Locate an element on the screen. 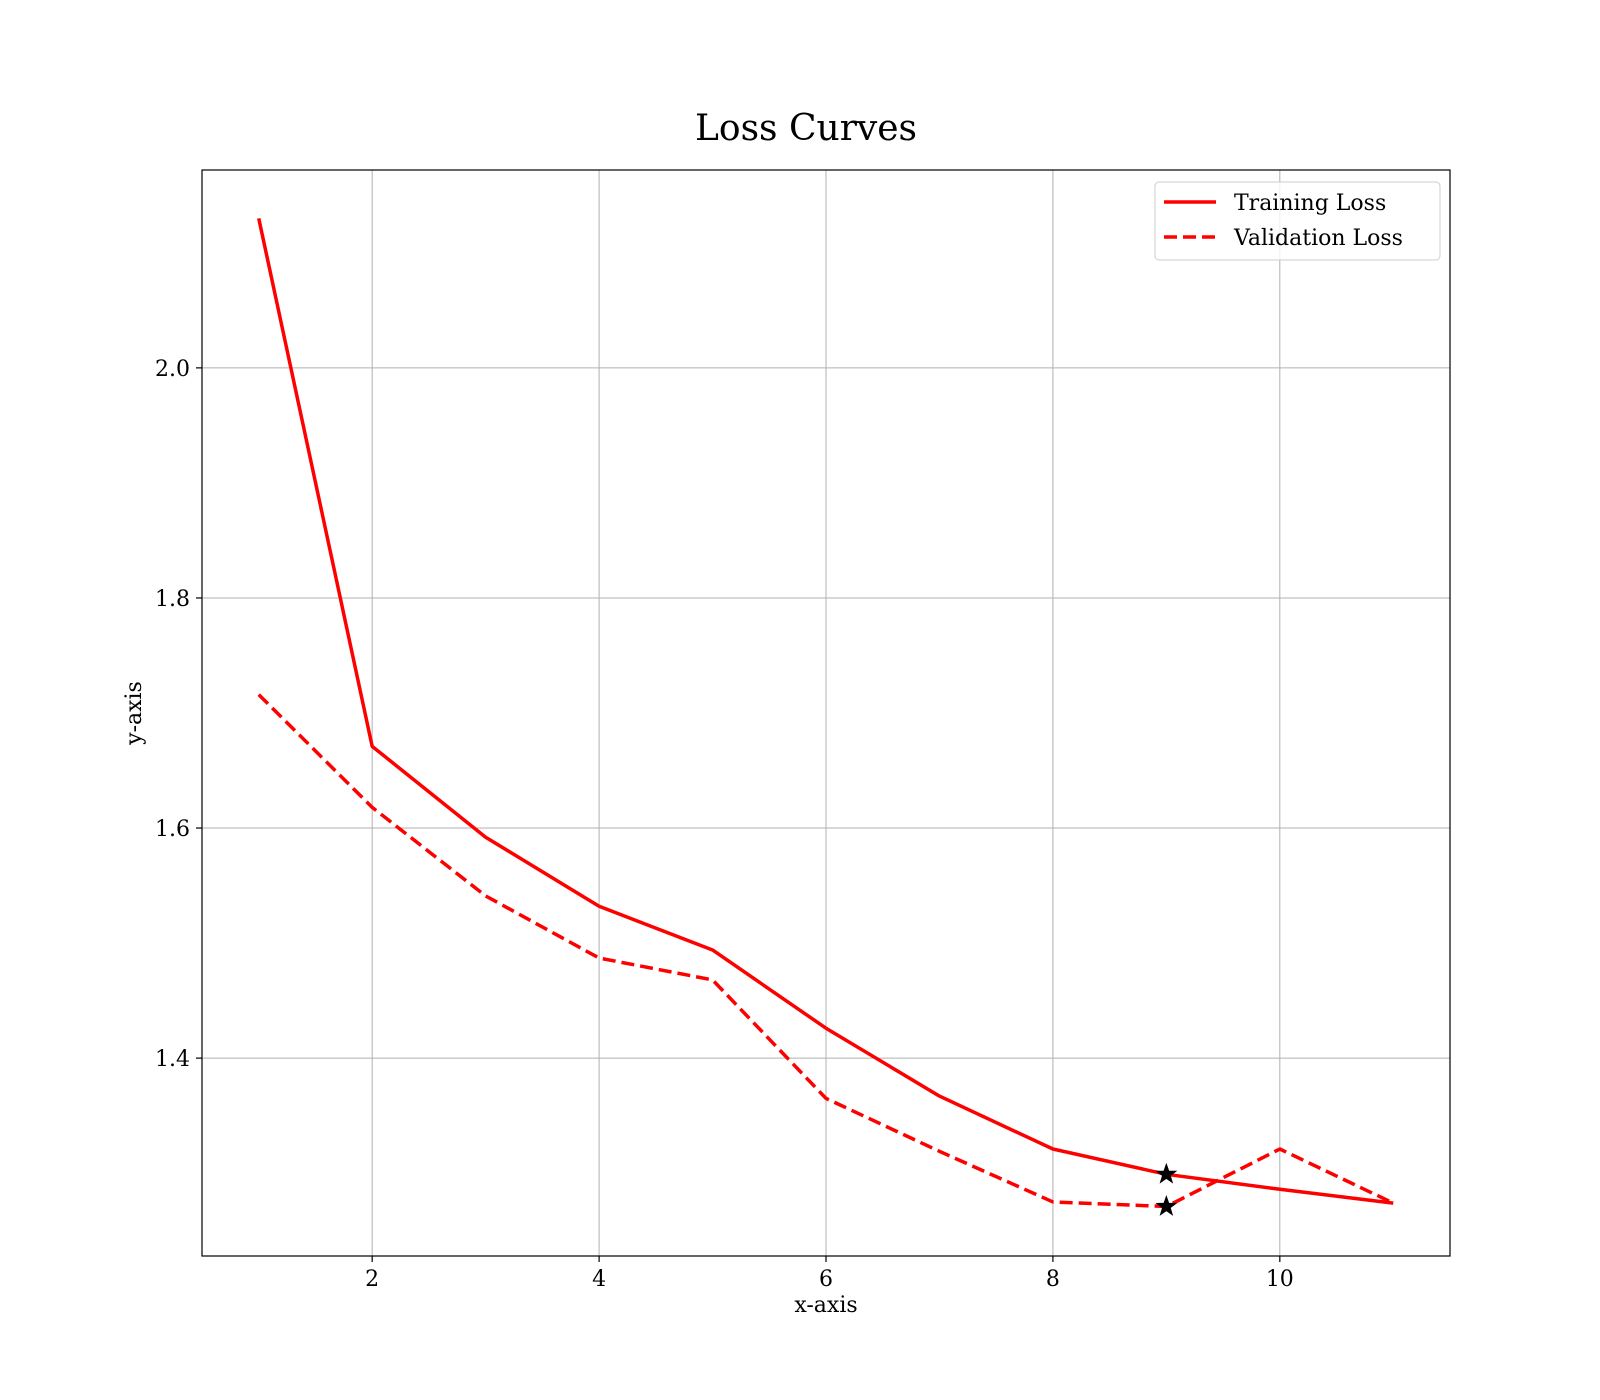 The image size is (1600, 1400). legend-label-validation-loss: Validation Loss is located at coordinates (1318, 238).